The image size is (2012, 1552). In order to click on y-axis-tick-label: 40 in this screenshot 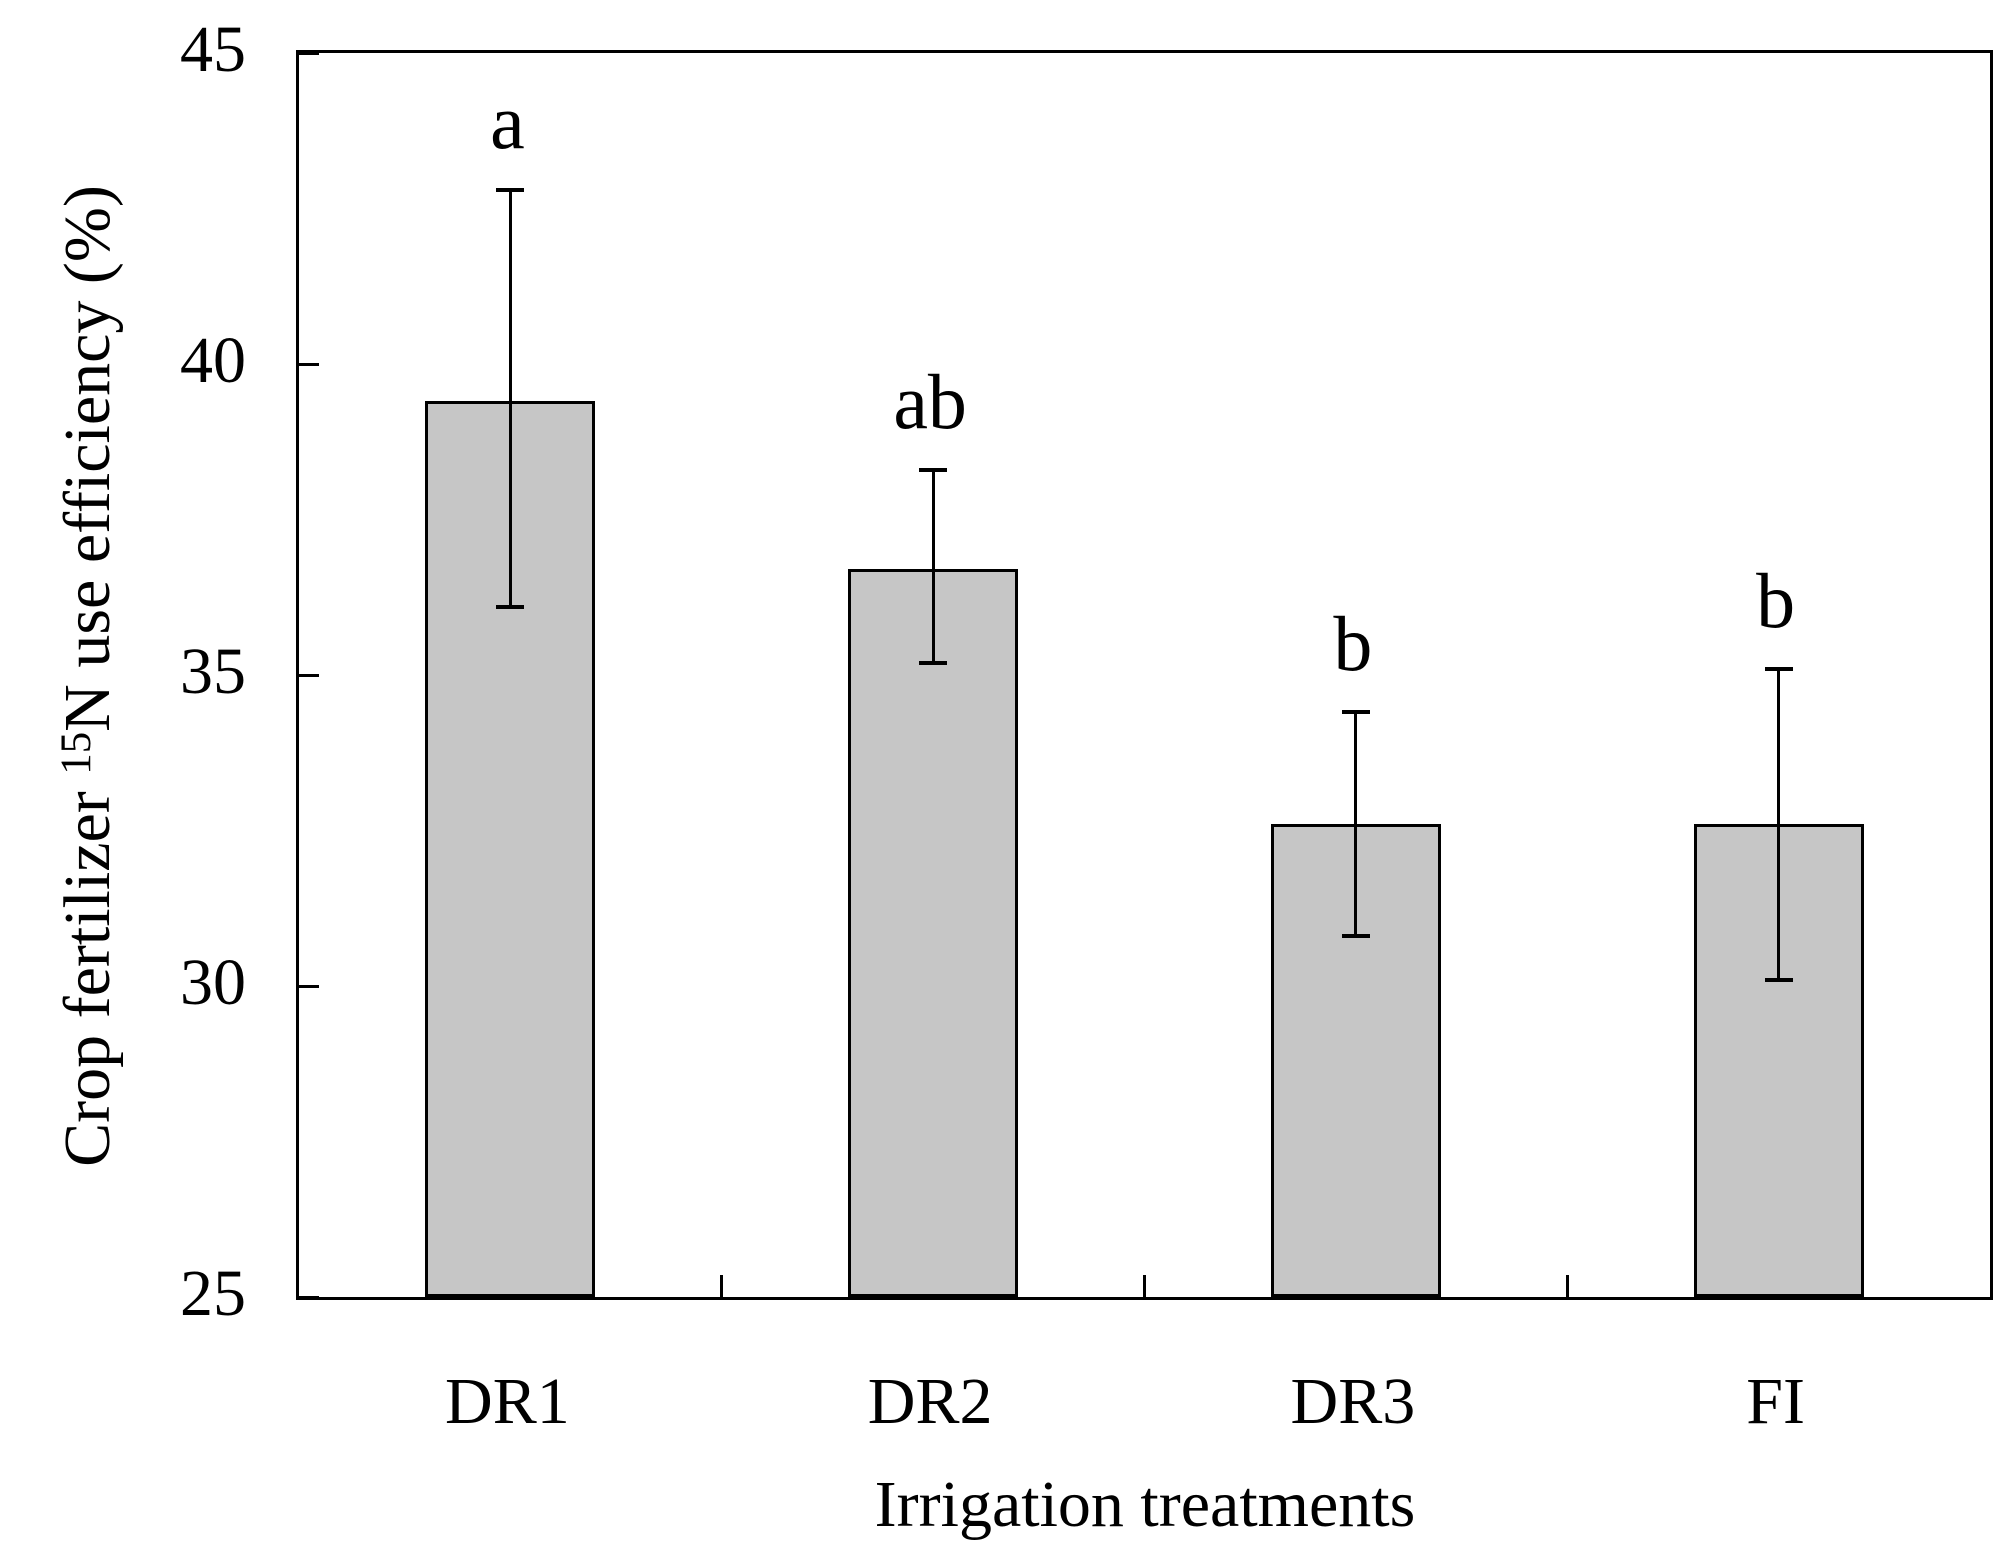, I will do `click(213, 360)`.